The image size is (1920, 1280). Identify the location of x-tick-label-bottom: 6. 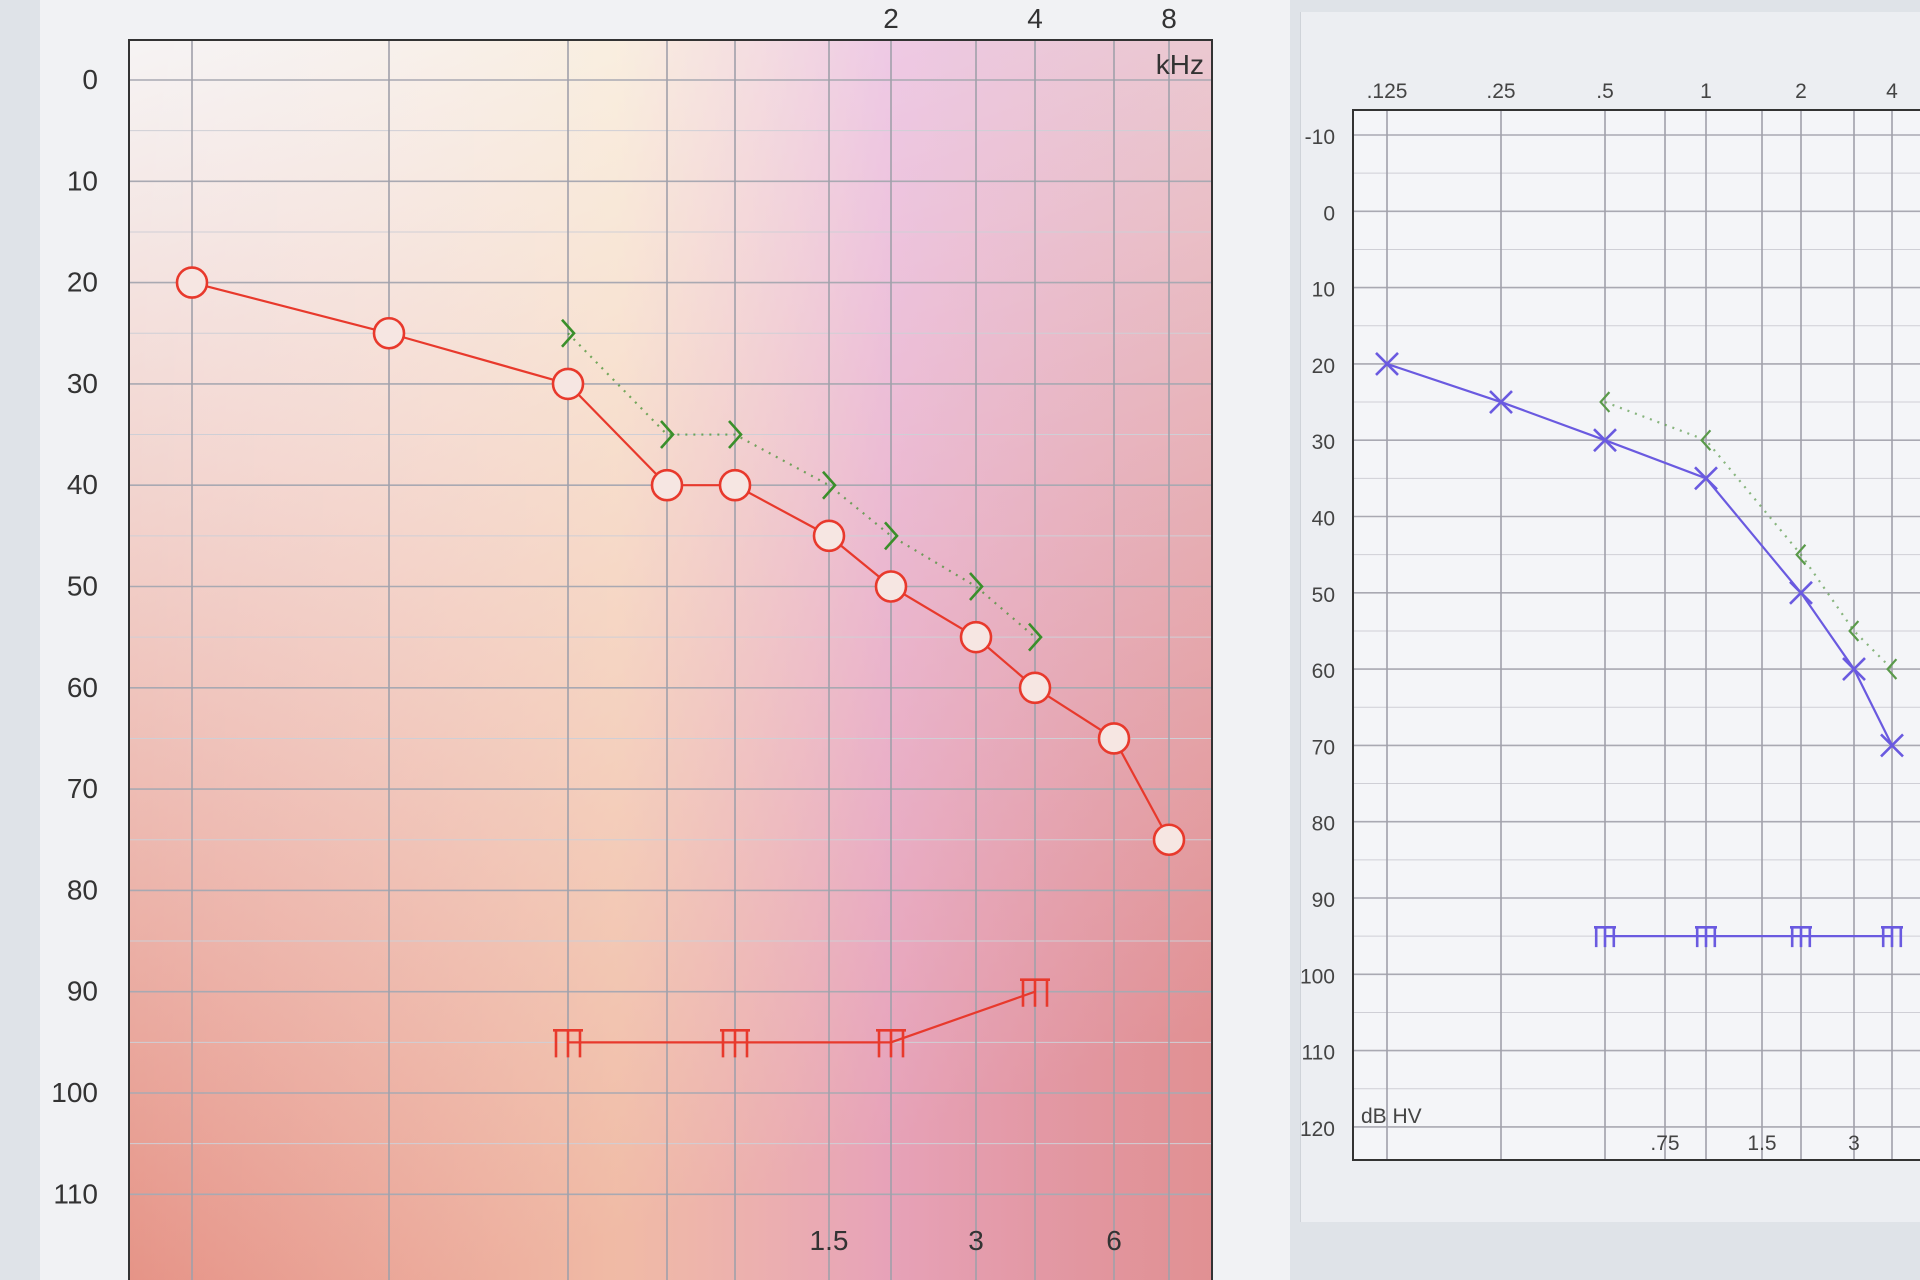
(1114, 1240).